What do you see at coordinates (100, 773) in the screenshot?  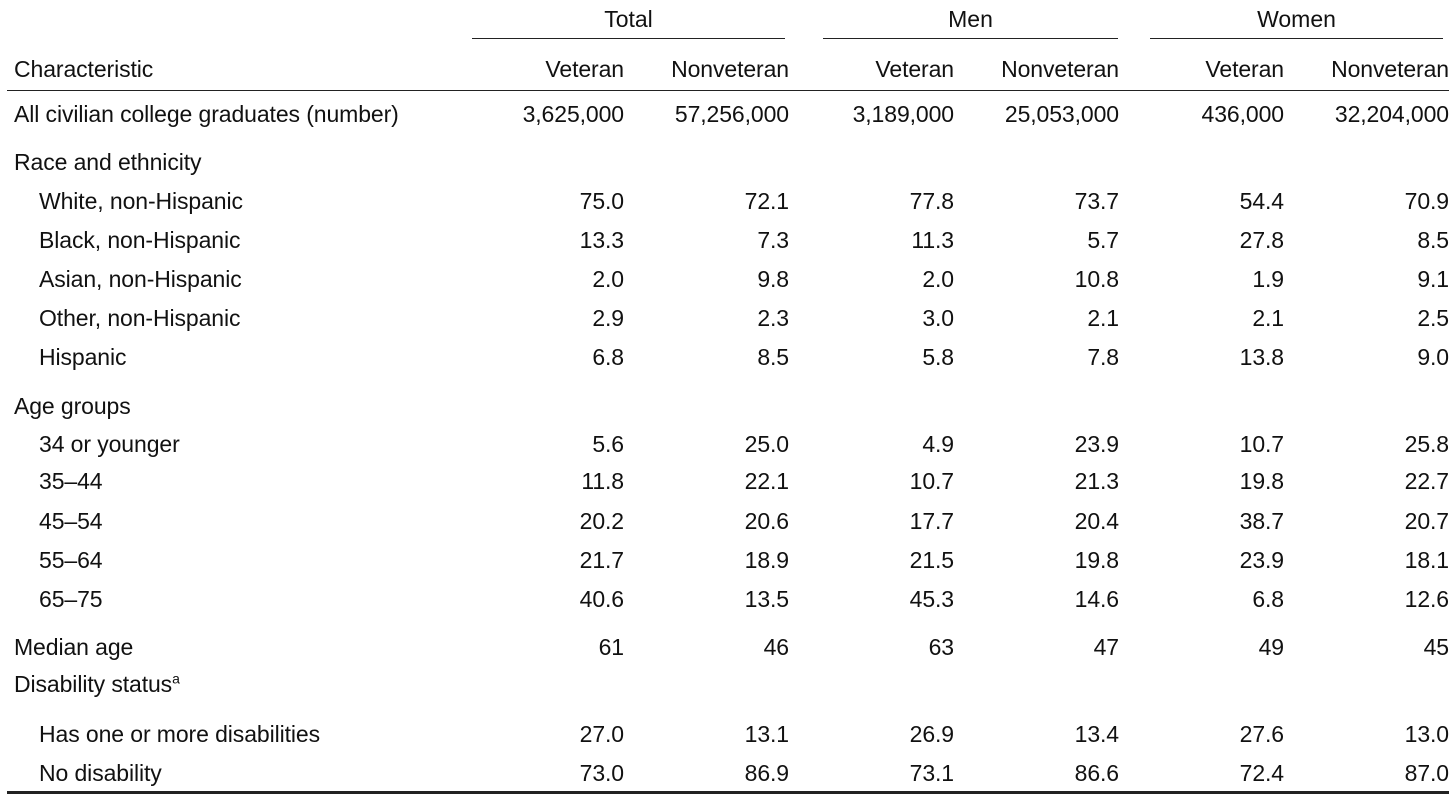 I see `row-label-text: No disability` at bounding box center [100, 773].